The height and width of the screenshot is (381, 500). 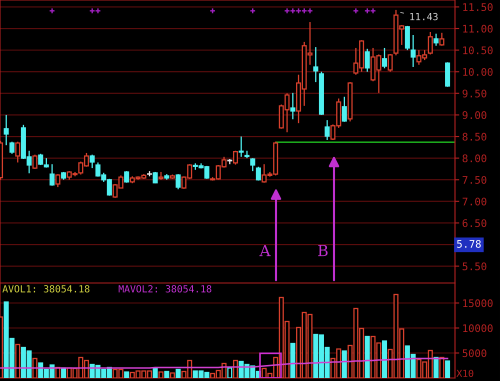 I want to click on y-tick-label: 5.50, so click(x=474, y=266).